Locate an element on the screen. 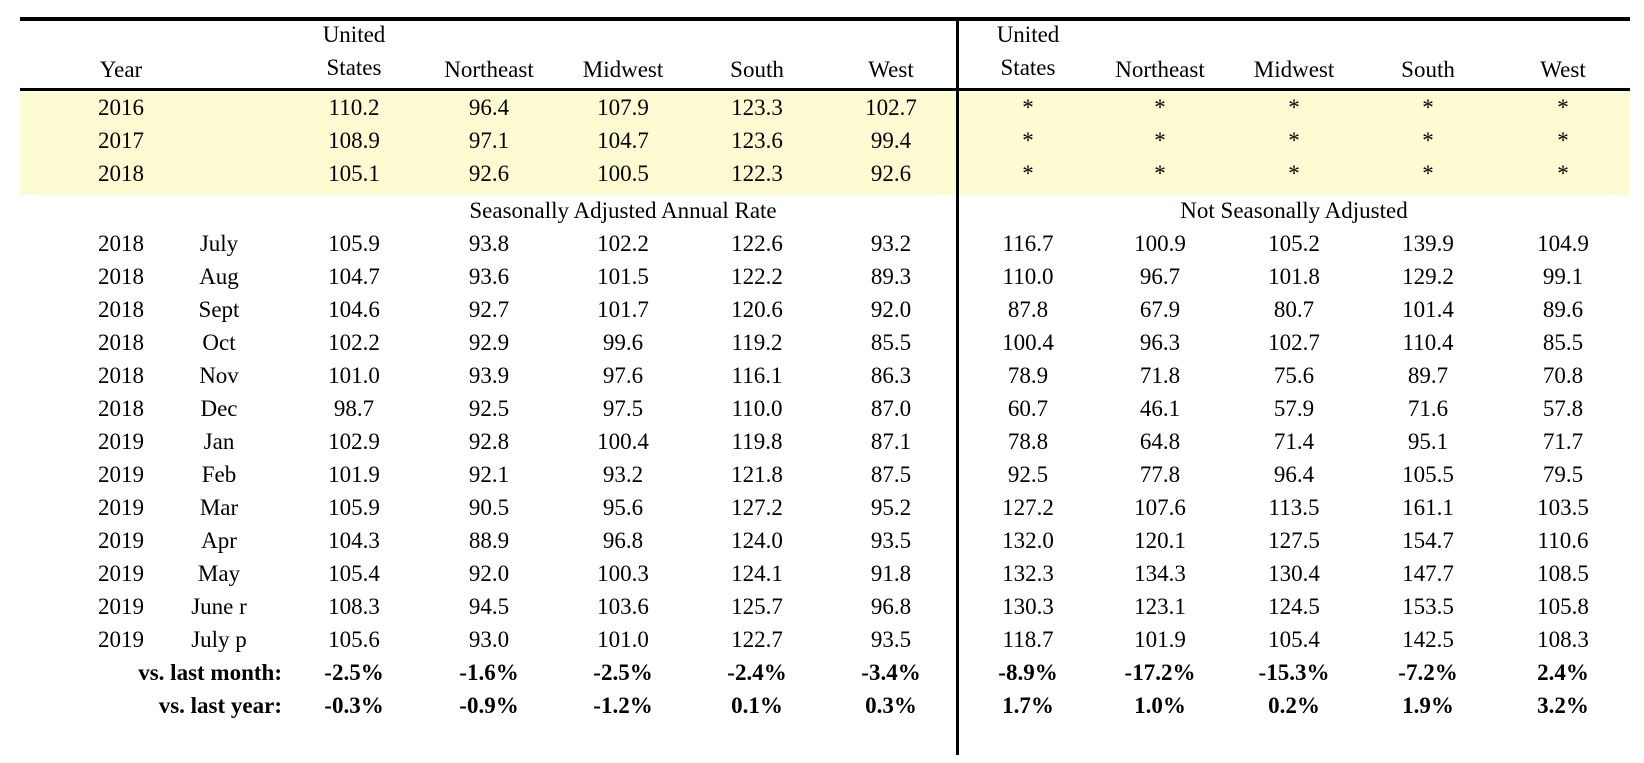 Image resolution: width=1644 pixels, height=763 pixels. cell: 93.2 is located at coordinates (623, 474).